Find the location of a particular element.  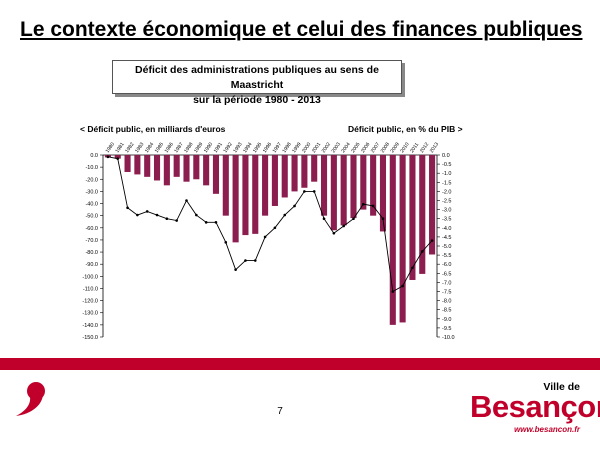

right-tick-label: -1.5 is located at coordinates (446, 183).